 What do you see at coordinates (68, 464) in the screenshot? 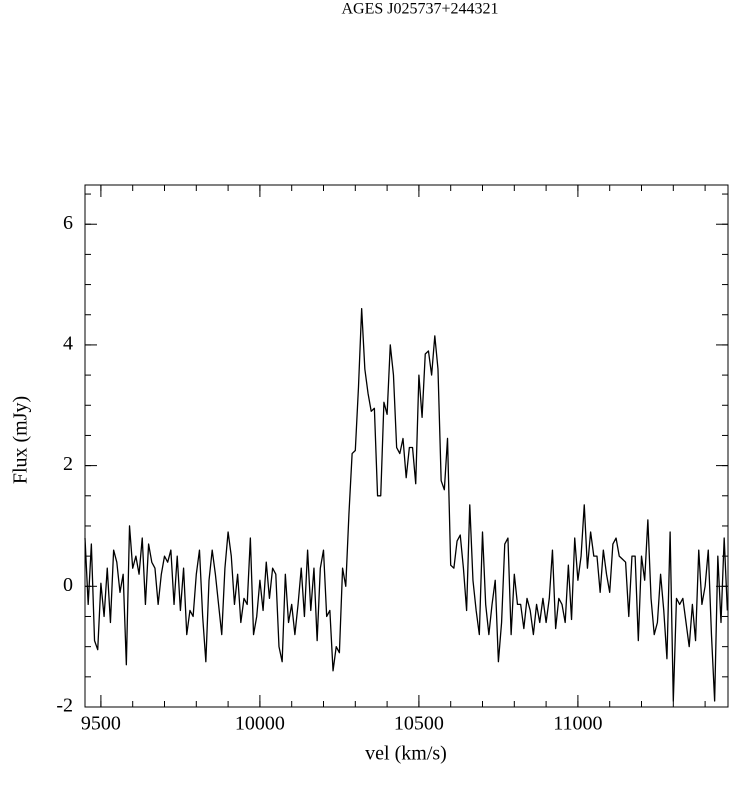
I see `y-tick-label: 2` at bounding box center [68, 464].